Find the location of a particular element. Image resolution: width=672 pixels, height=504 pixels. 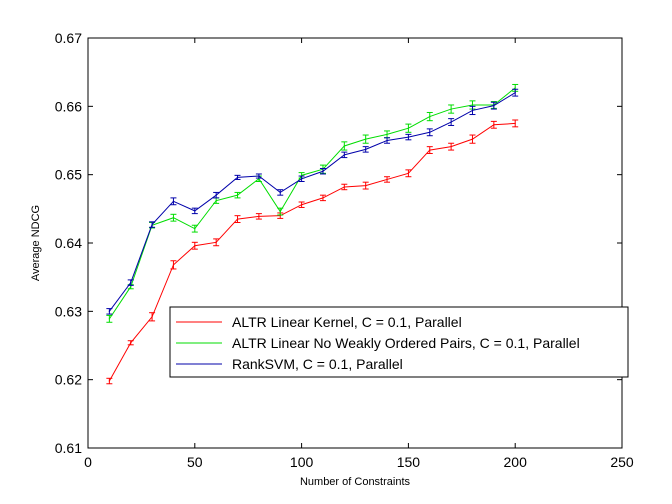

x-tick-label: 100 is located at coordinates (302, 462).